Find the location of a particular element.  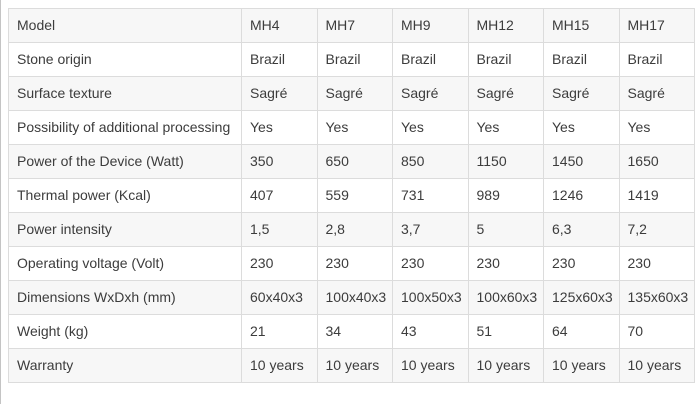

cell-value: 1246 is located at coordinates (581, 195).